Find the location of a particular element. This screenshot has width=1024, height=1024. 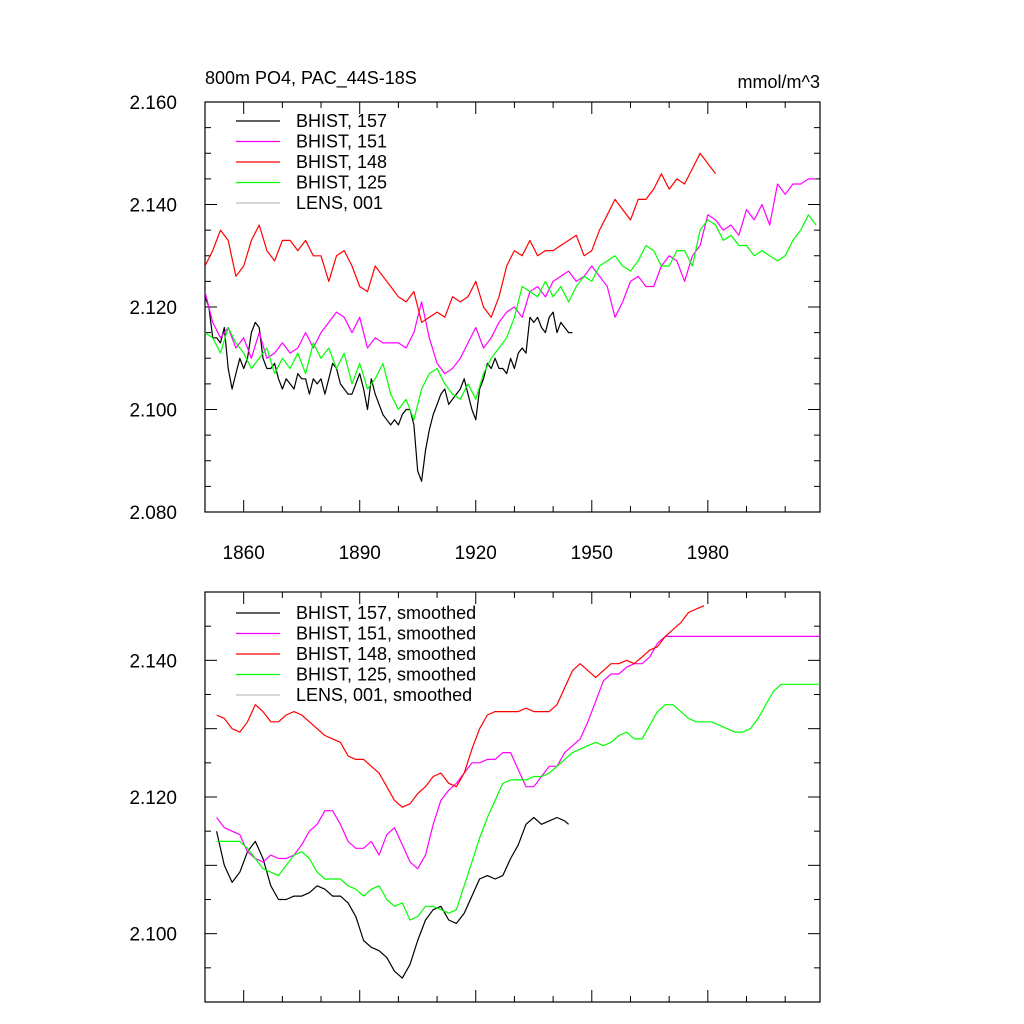

legend-label: BHIST, 125, smoothed is located at coordinates (386, 675).